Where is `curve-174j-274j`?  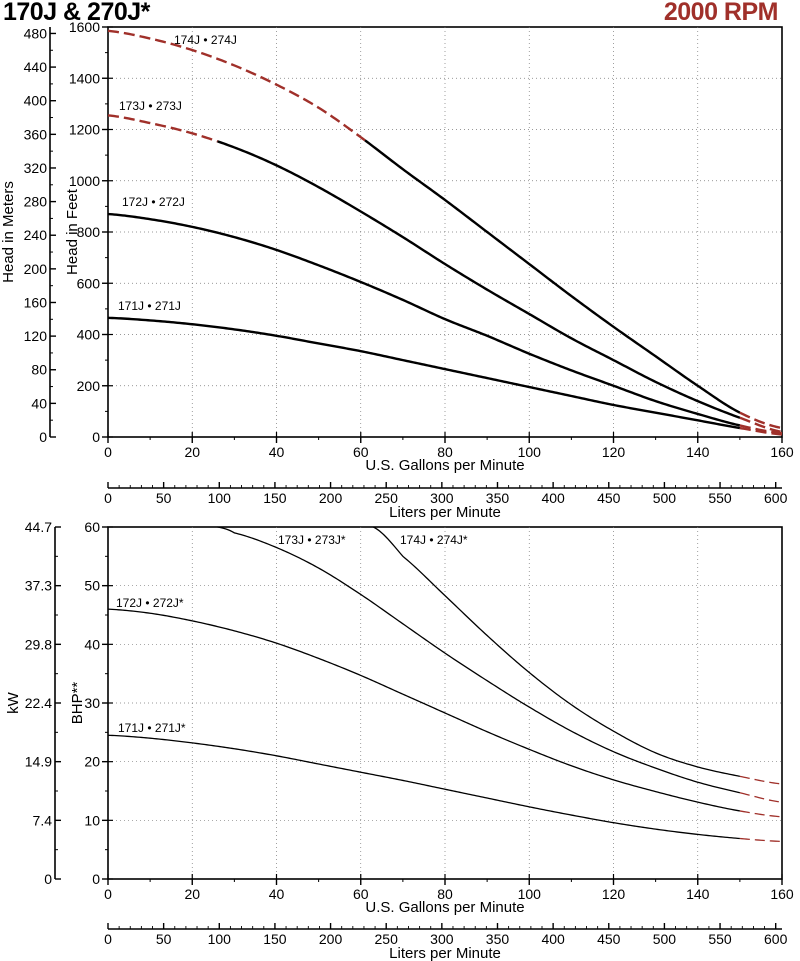
curve-174j-274j is located at coordinates (552, 276).